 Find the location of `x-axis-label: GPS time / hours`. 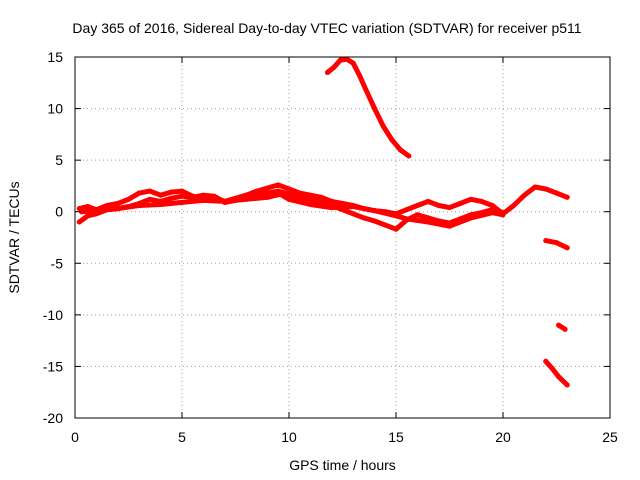

x-axis-label: GPS time / hours is located at coordinates (342, 465).